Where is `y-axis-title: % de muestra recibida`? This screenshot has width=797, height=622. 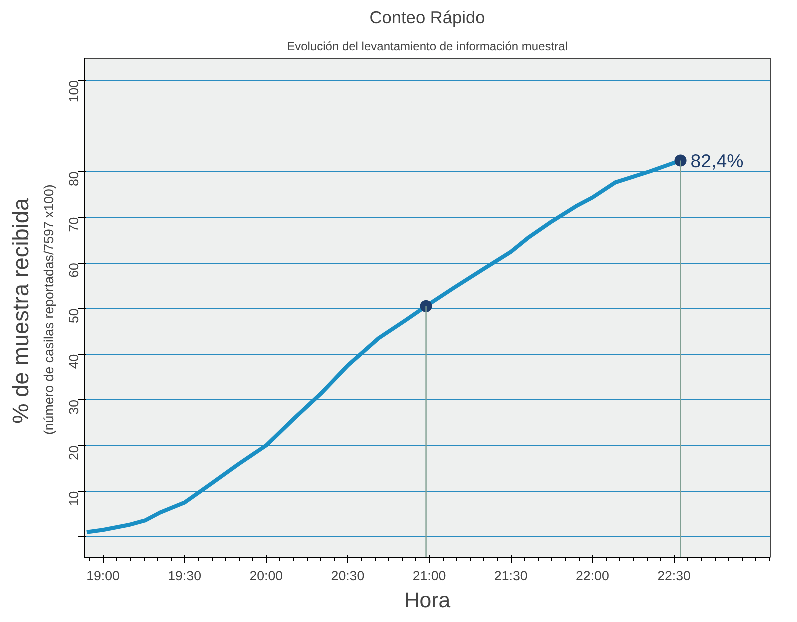
y-axis-title: % de muestra recibida is located at coordinates (21, 311).